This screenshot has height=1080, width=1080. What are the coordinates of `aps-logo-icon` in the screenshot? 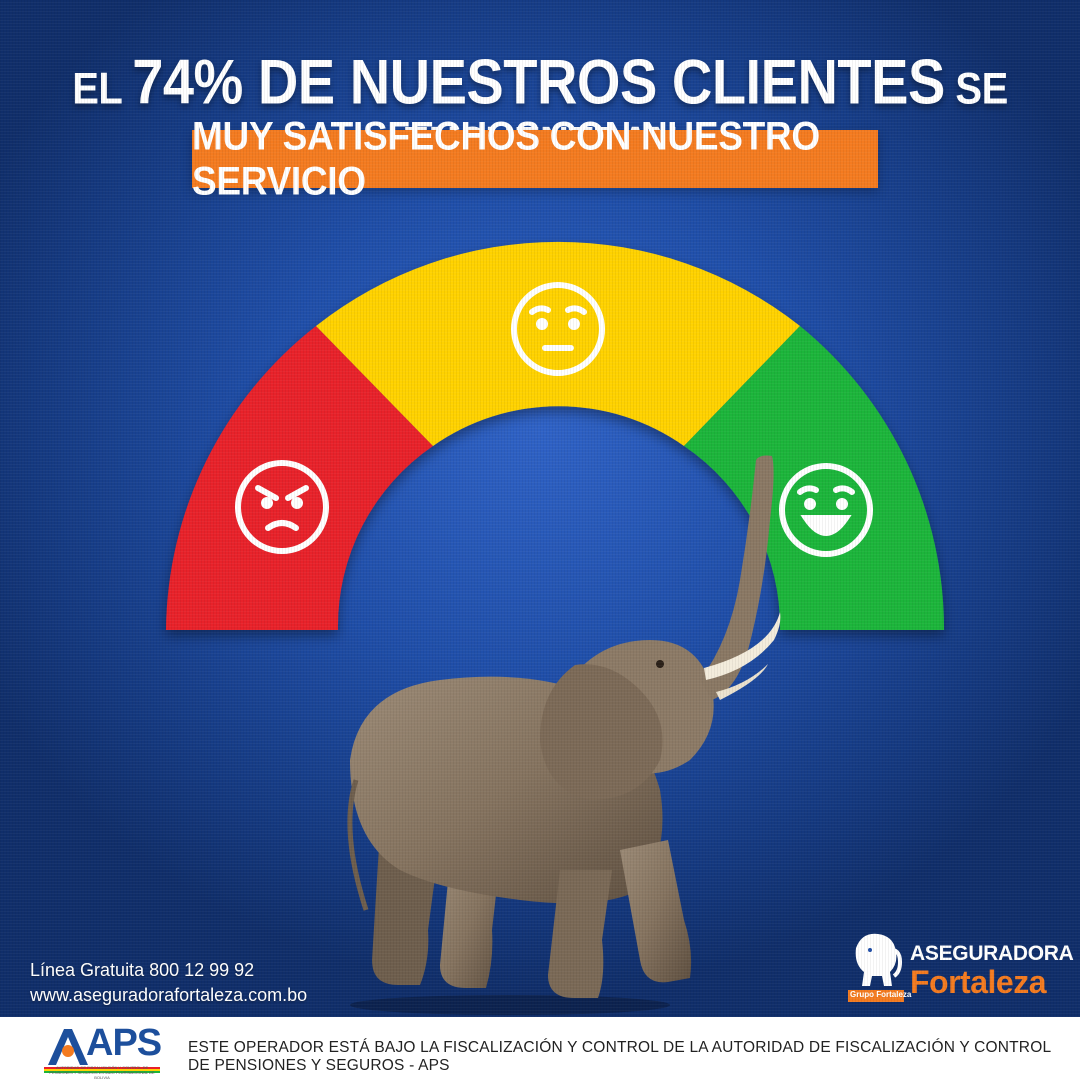 It's located at (102, 1051).